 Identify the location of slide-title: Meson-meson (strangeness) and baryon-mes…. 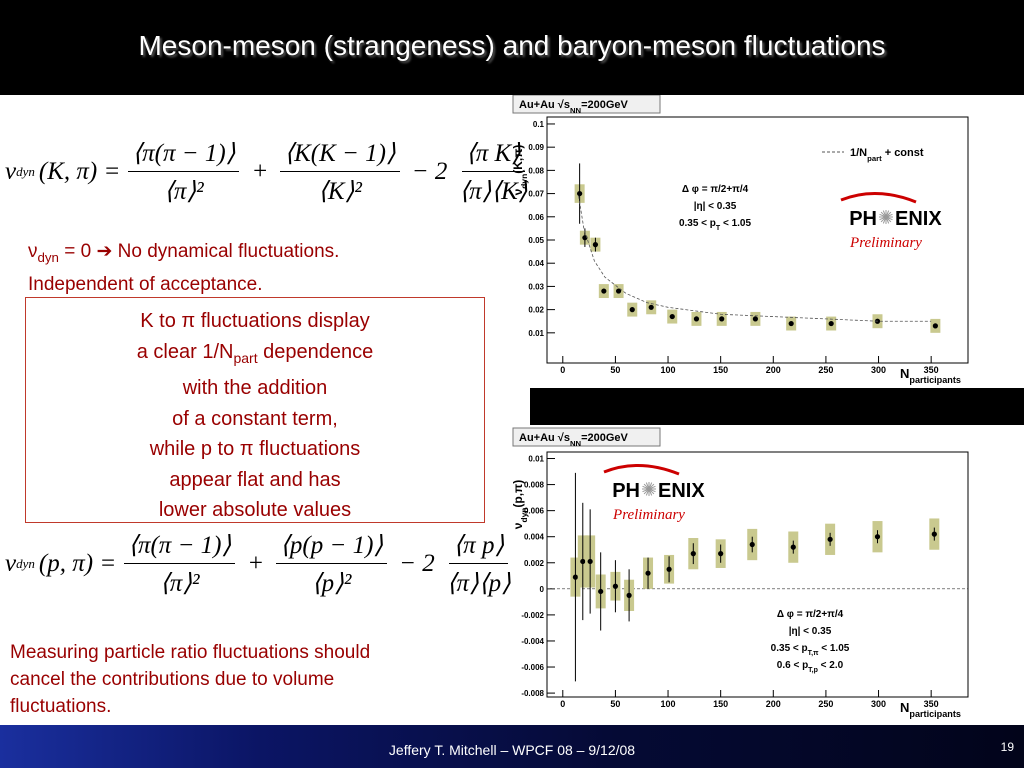
(512, 45).